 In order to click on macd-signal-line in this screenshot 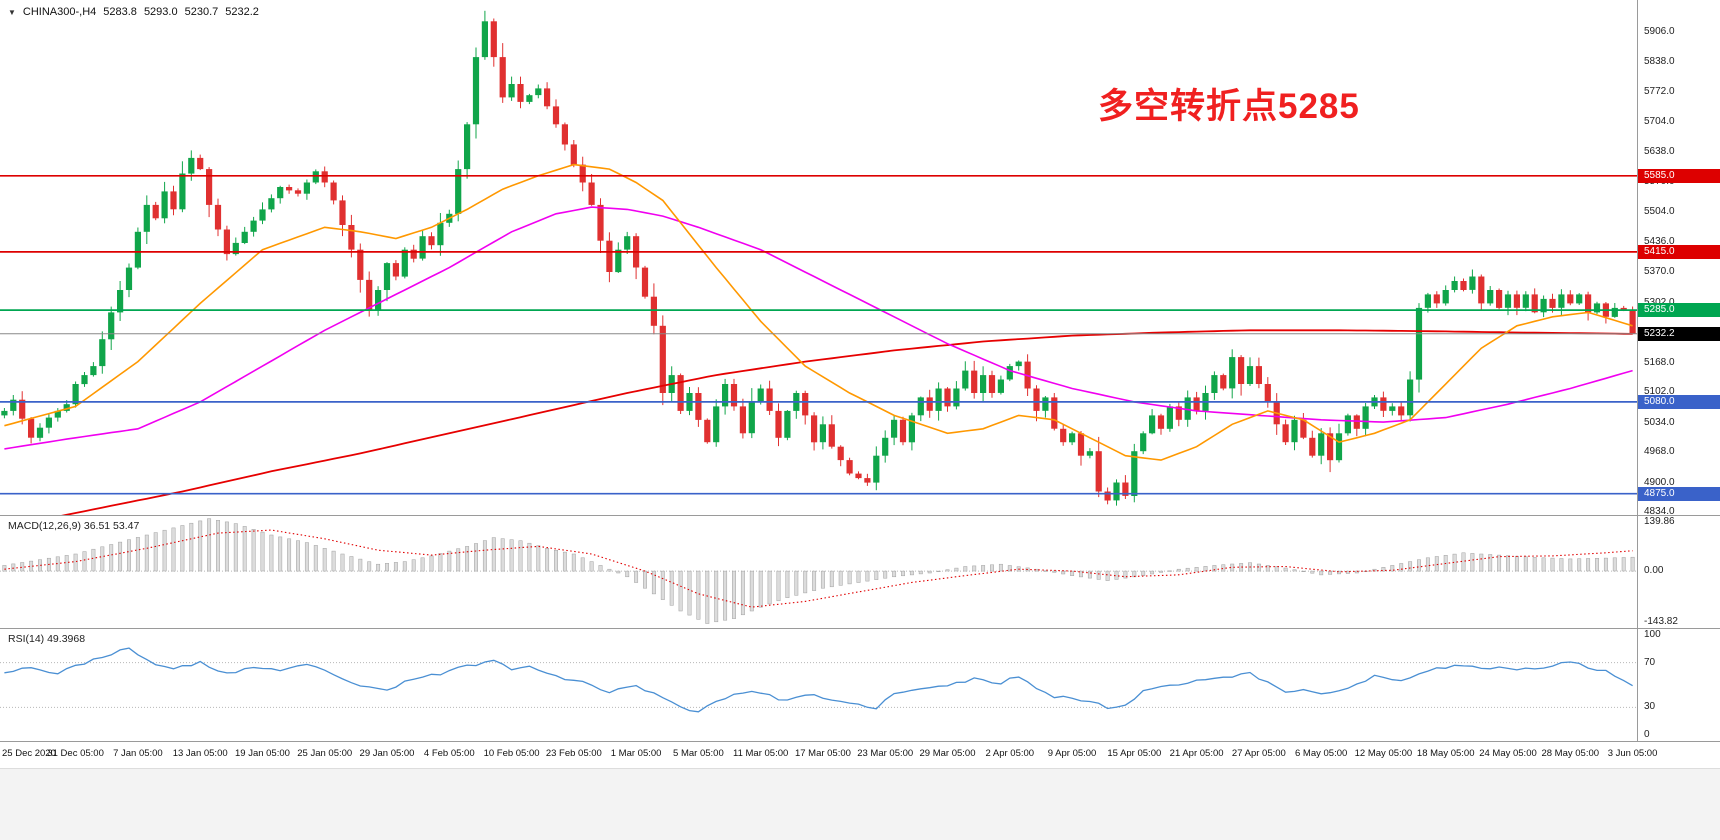, I will do `click(818, 568)`.